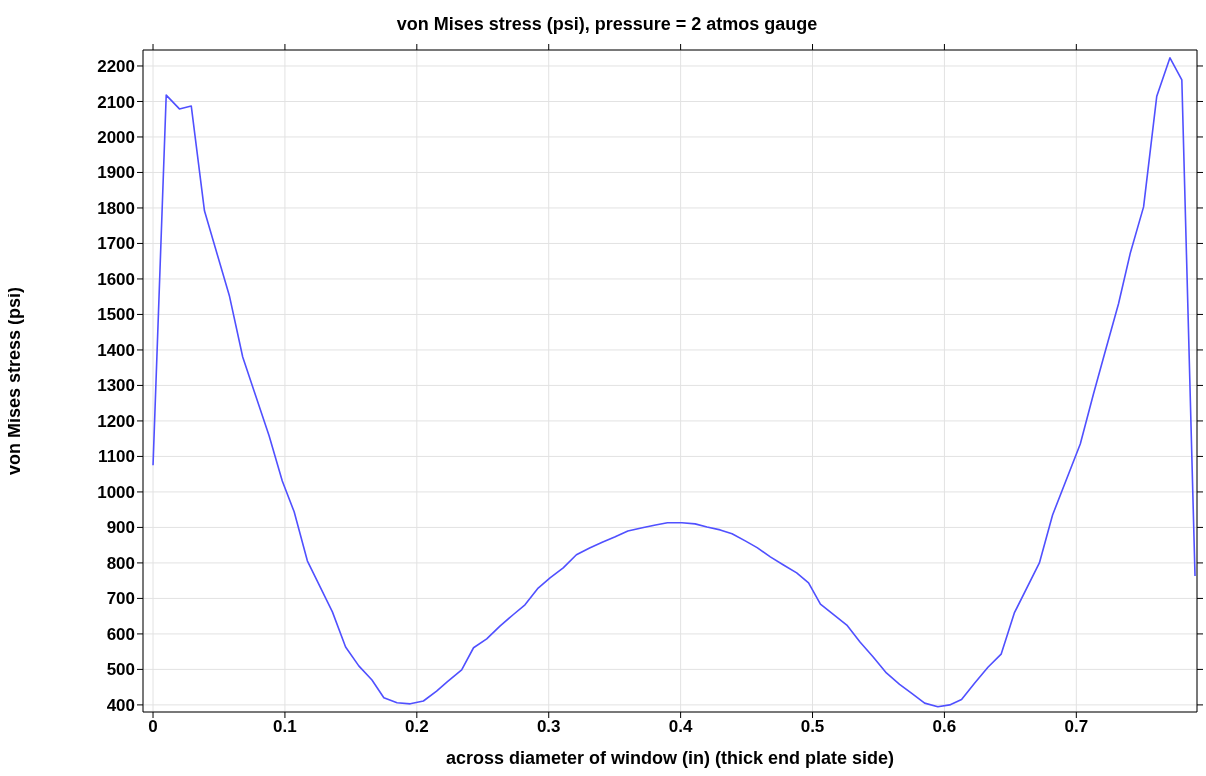 The height and width of the screenshot is (776, 1206). I want to click on y-tick-label: 600, so click(120, 634).